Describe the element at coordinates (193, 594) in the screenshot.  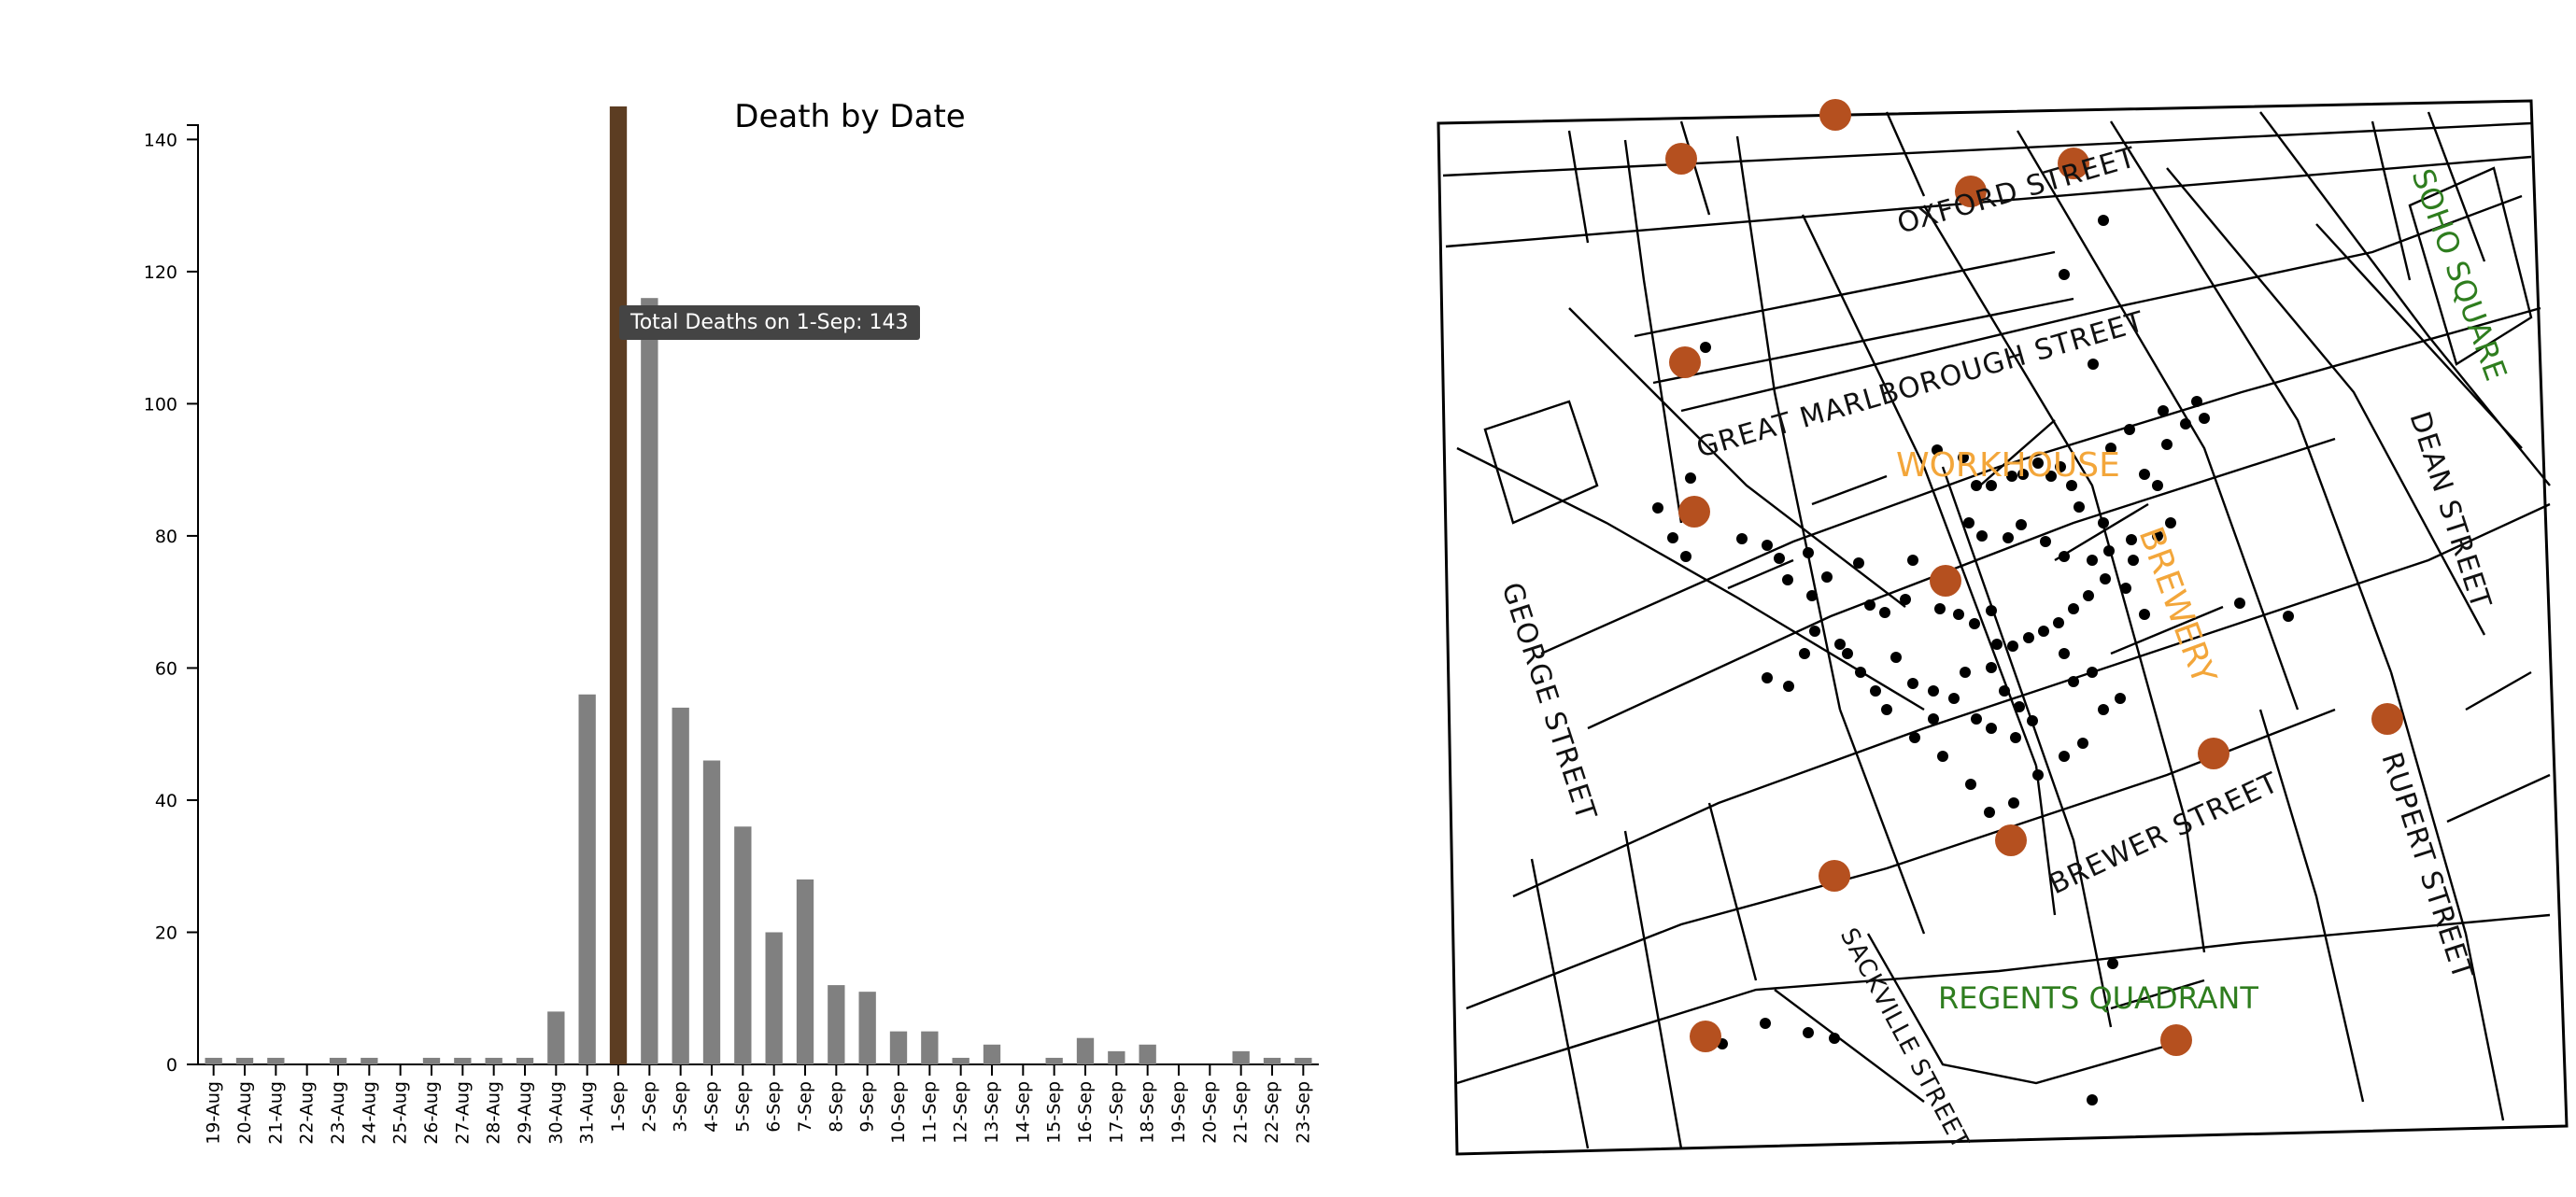
I see `y-axis-line` at that location.